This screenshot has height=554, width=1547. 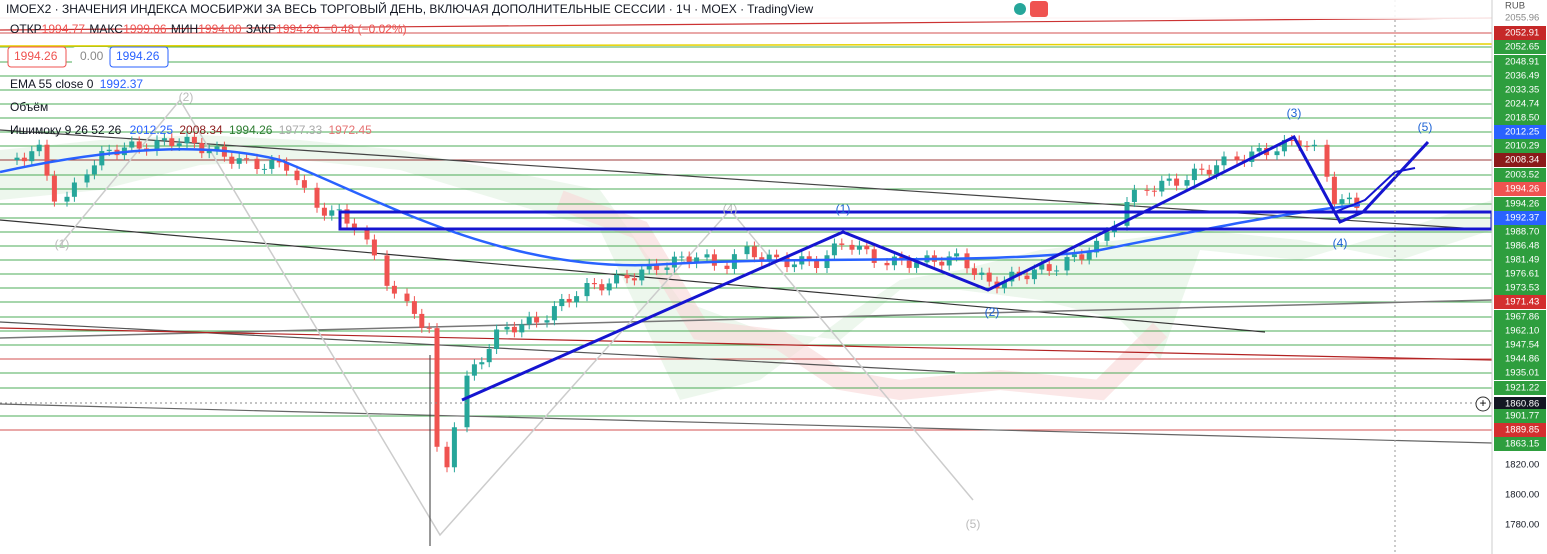 What do you see at coordinates (1522, 465) in the screenshot?
I see `price-label: 1820.00` at bounding box center [1522, 465].